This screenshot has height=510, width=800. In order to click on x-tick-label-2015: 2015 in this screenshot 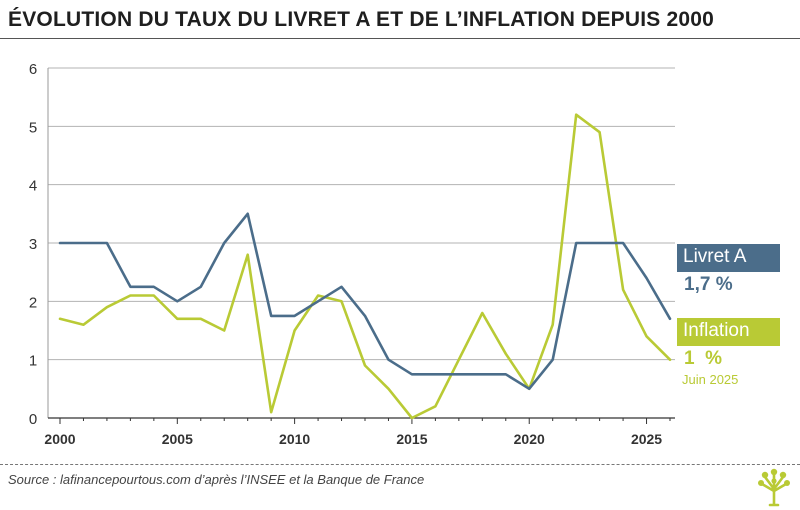, I will do `click(411, 439)`.